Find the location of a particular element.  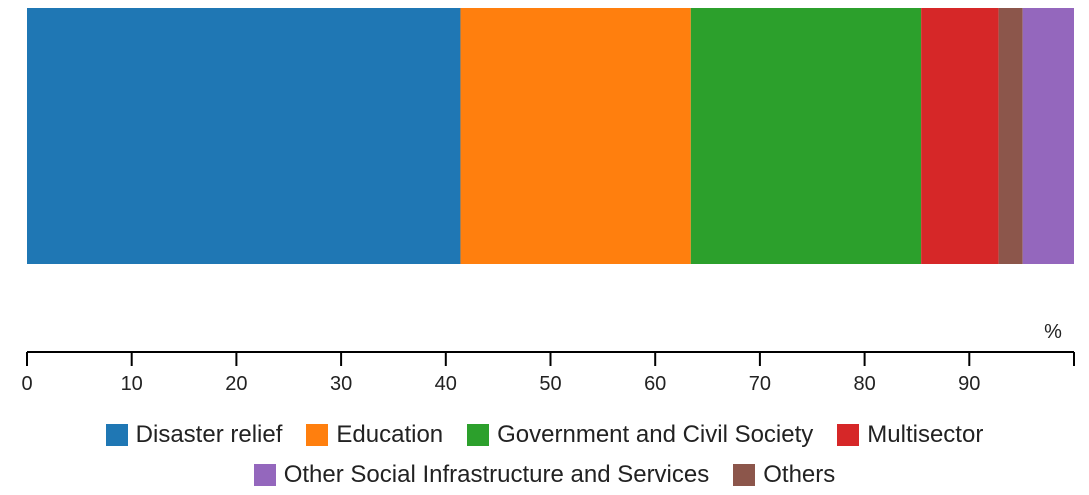

legend-label: Disaster relief is located at coordinates (209, 434).